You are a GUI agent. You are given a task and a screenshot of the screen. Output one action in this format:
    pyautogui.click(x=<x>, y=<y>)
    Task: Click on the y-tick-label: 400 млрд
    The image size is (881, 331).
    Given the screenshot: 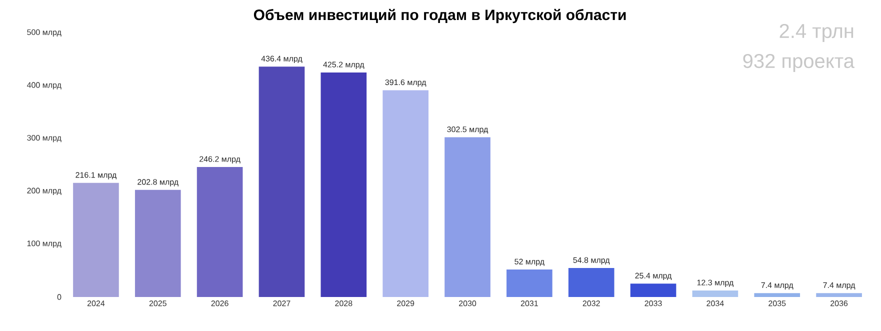 What is the action you would take?
    pyautogui.click(x=44, y=86)
    